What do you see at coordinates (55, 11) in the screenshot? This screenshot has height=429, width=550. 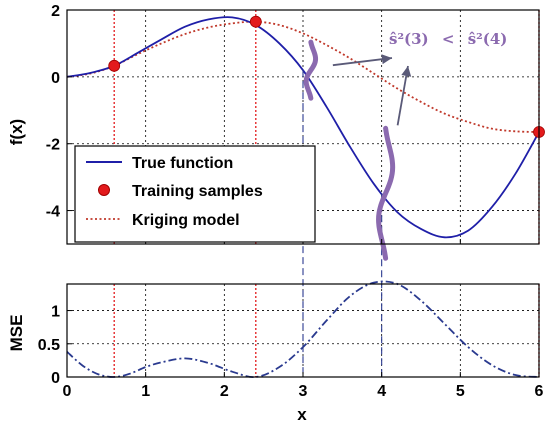 I see `top-ytick-label: 2` at bounding box center [55, 11].